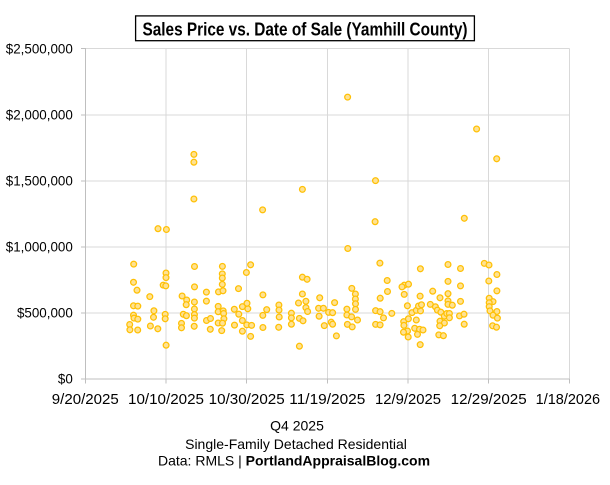  I want to click on svg-text: 12/29/2025, so click(489, 400).